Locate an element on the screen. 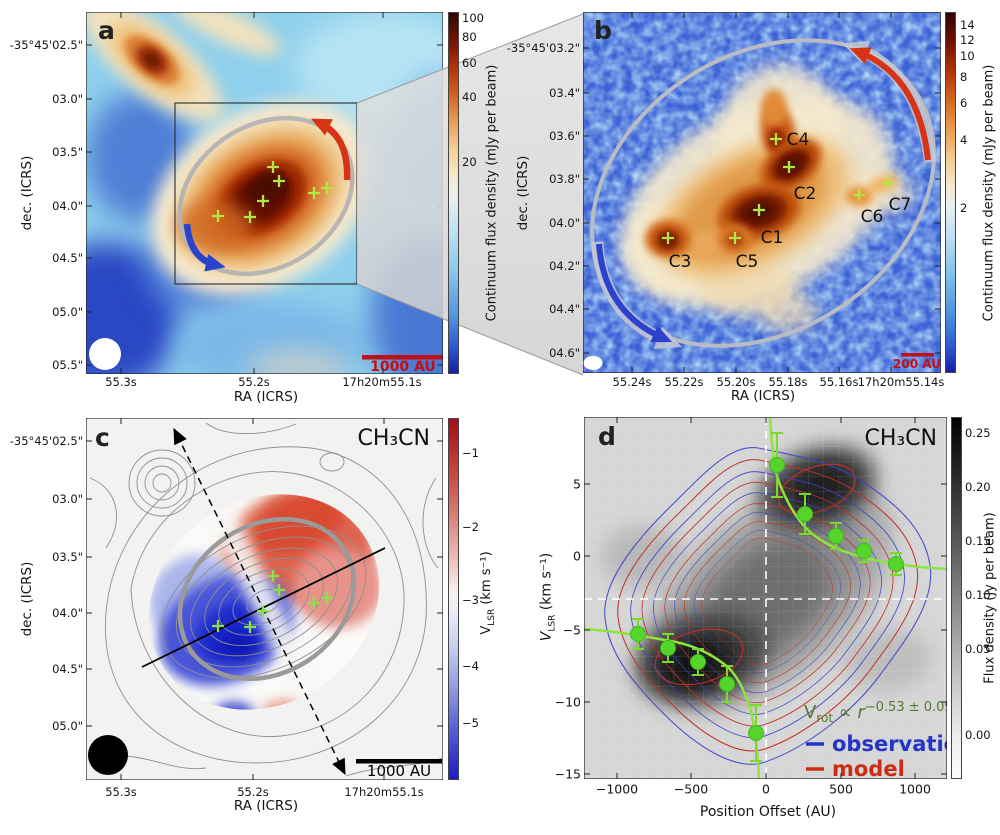  panel-b-xlabel: RA (ICRS) is located at coordinates (763, 396).